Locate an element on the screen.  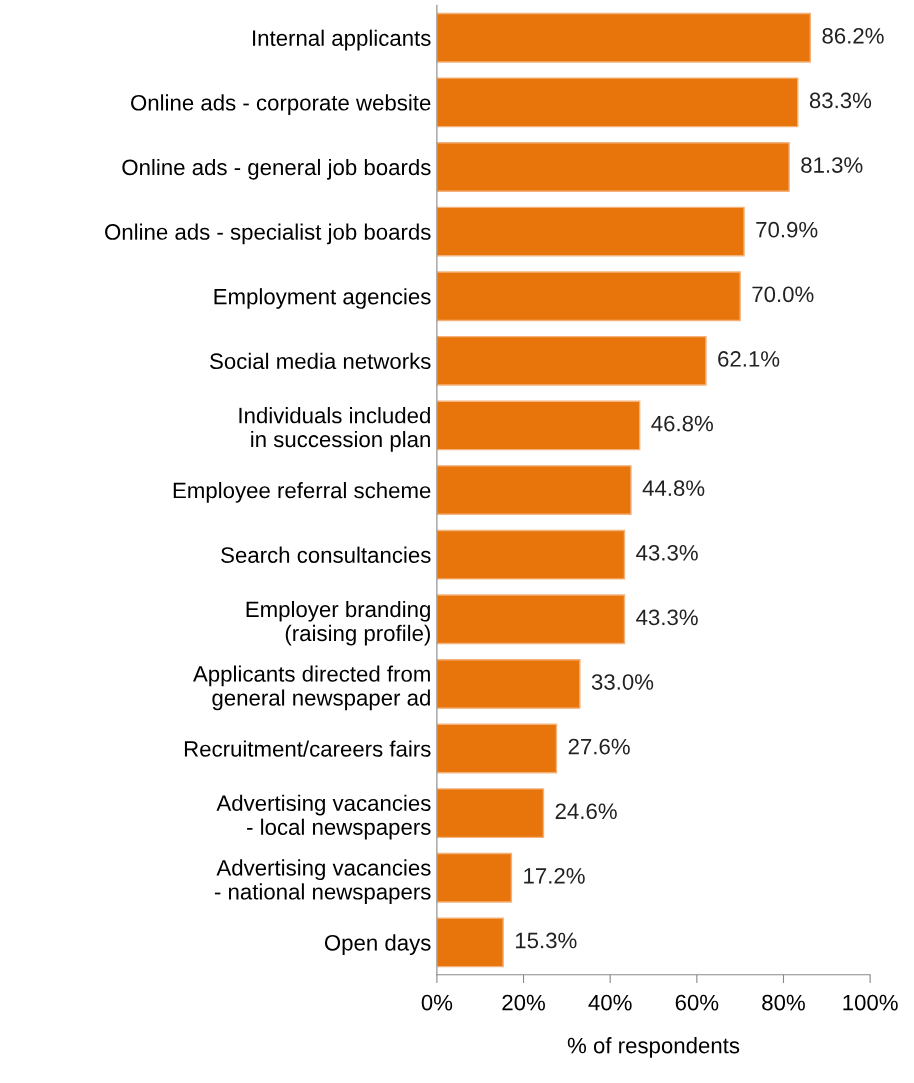
y-tick-label: Internal applicants is located at coordinates (342, 40).